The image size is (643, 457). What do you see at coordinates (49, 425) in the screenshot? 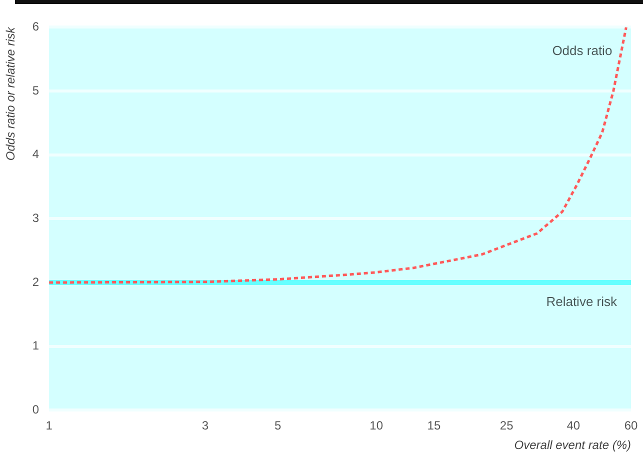
I see `x-tick-label: 1` at bounding box center [49, 425].